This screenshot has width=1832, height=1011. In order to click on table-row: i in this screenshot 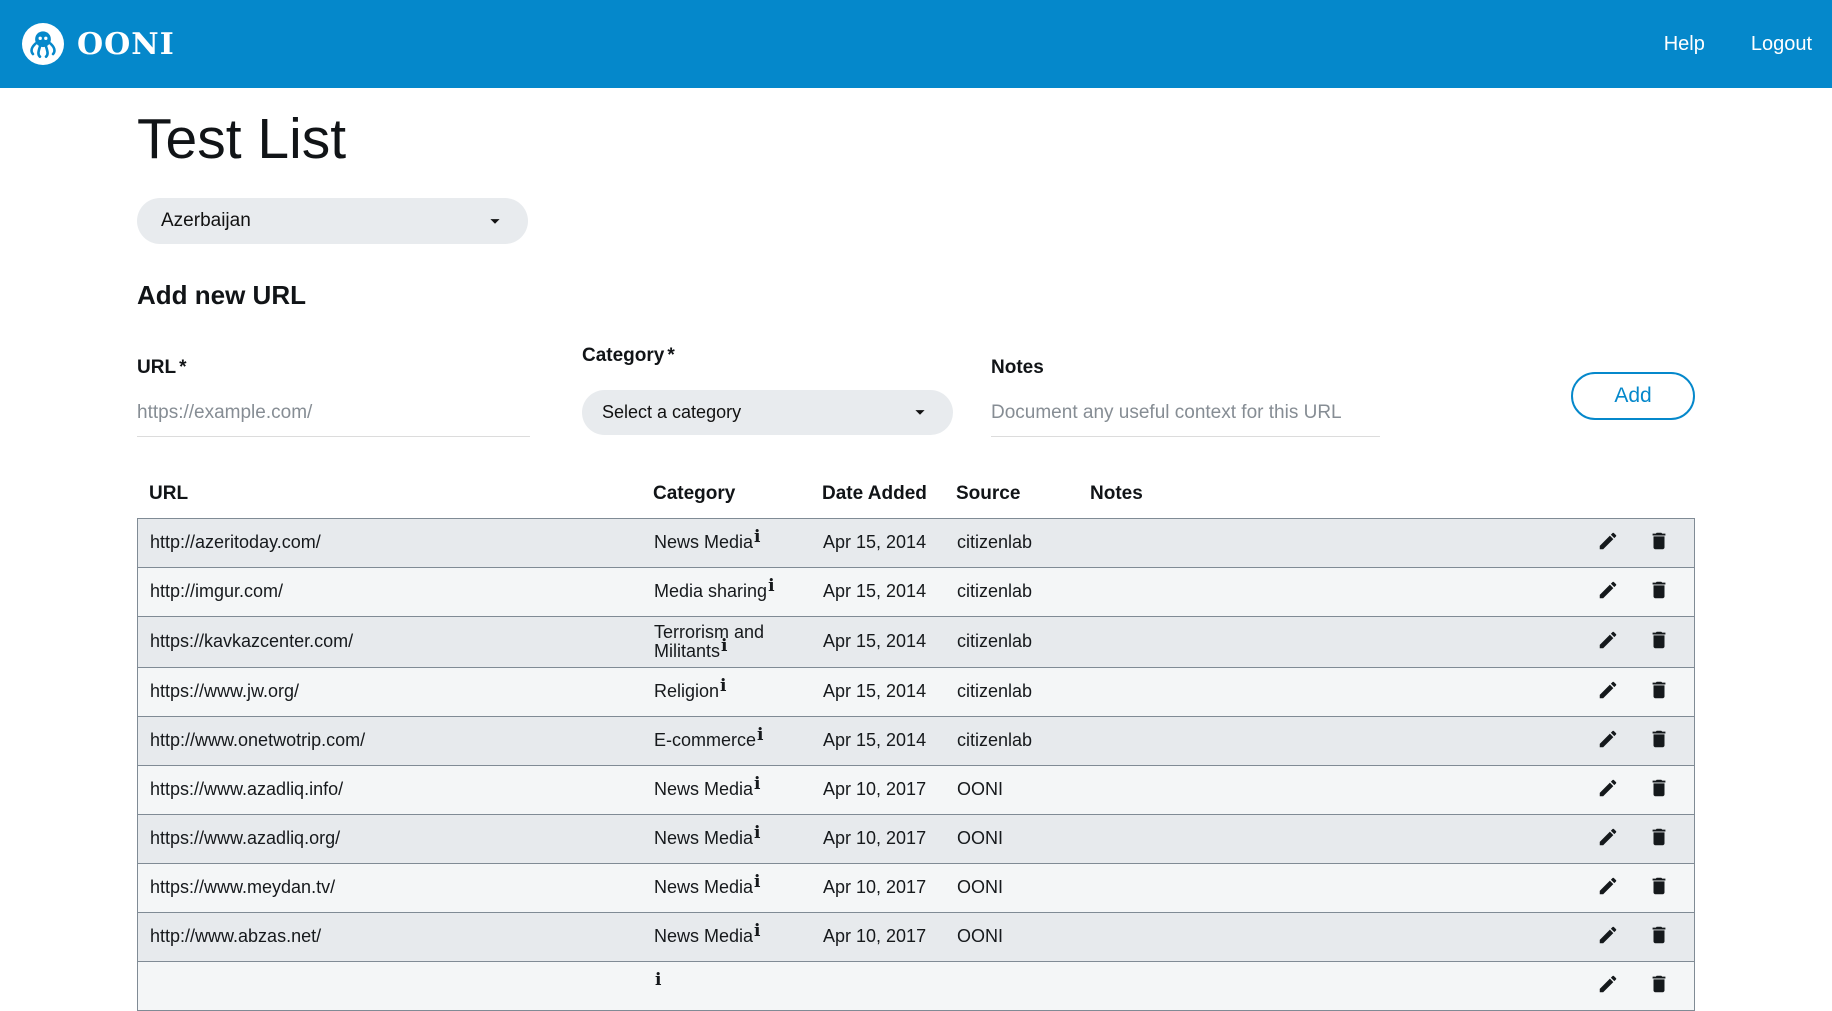, I will do `click(916, 985)`.